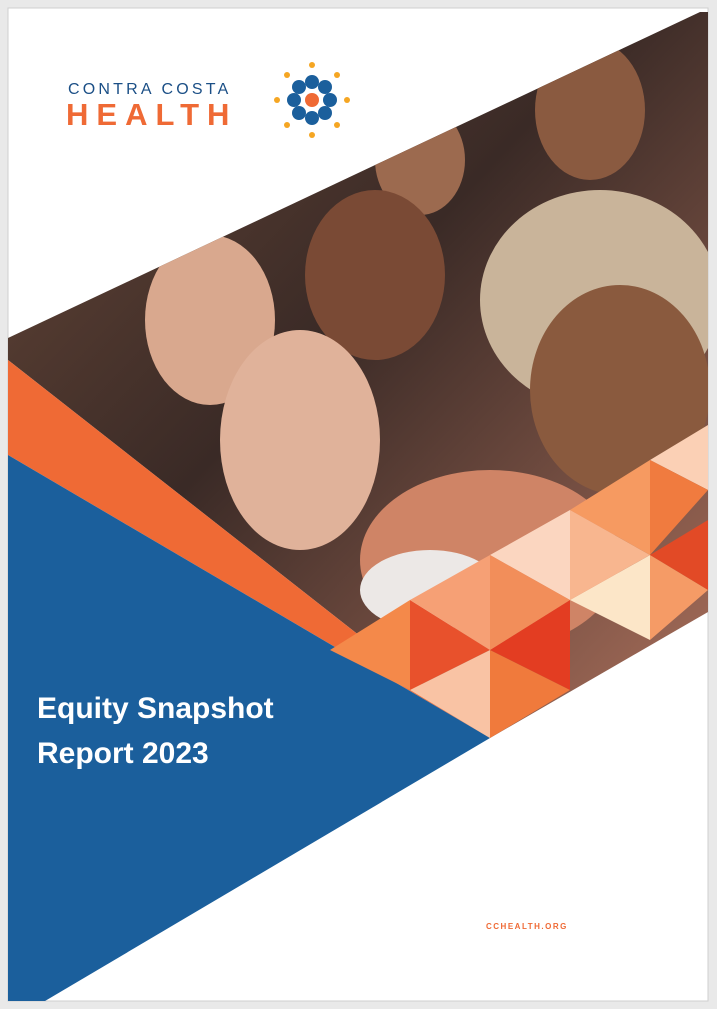  What do you see at coordinates (155, 708) in the screenshot?
I see `title-line1: Equity Snapshot` at bounding box center [155, 708].